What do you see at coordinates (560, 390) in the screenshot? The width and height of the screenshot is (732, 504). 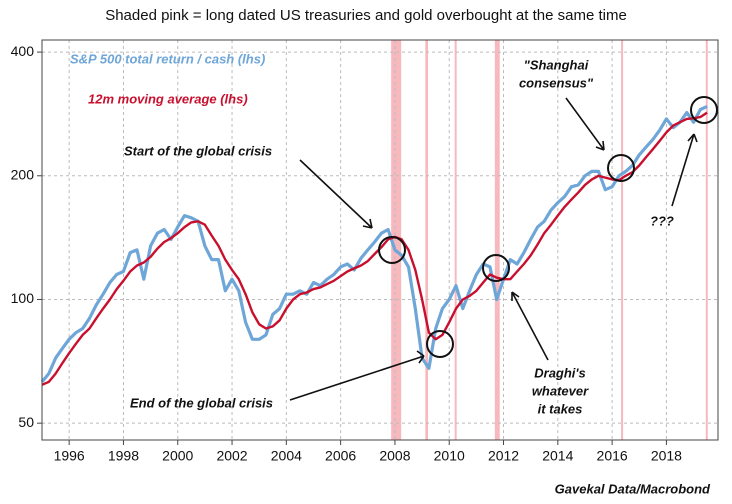 I see `annotation: whatever` at bounding box center [560, 390].